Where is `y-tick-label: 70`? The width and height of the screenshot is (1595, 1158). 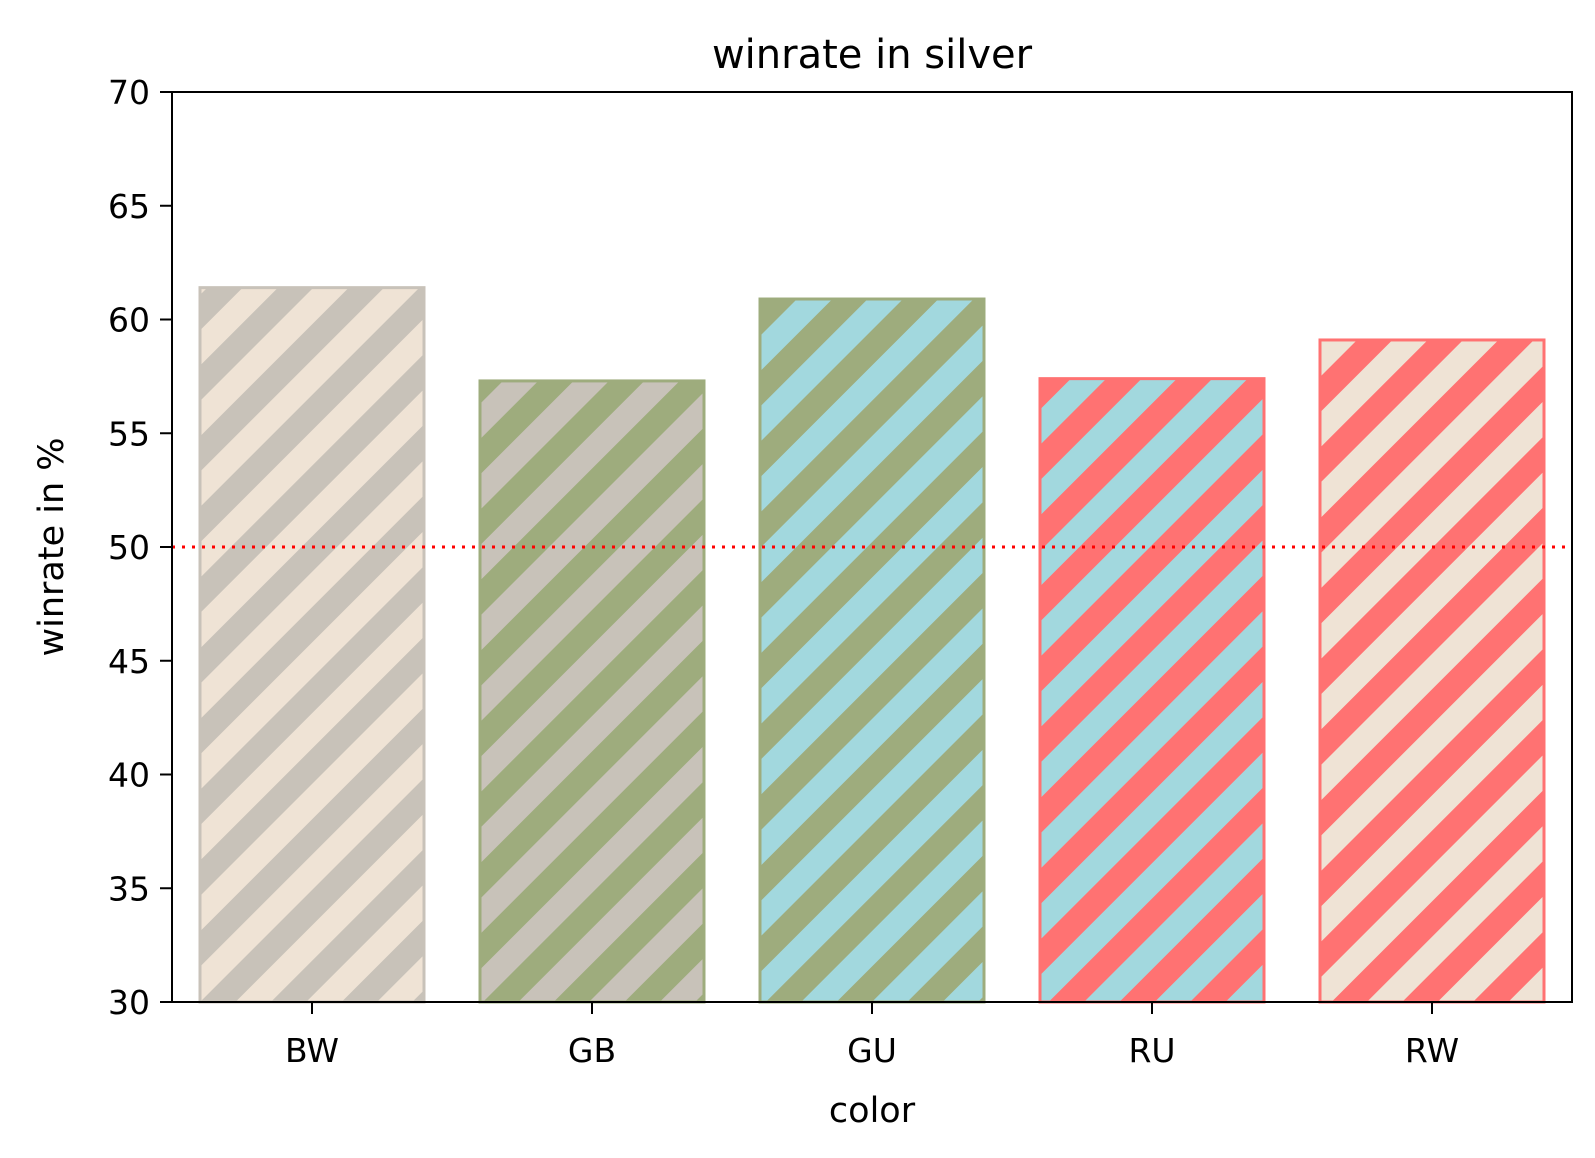
y-tick-label: 70 is located at coordinates (129, 92).